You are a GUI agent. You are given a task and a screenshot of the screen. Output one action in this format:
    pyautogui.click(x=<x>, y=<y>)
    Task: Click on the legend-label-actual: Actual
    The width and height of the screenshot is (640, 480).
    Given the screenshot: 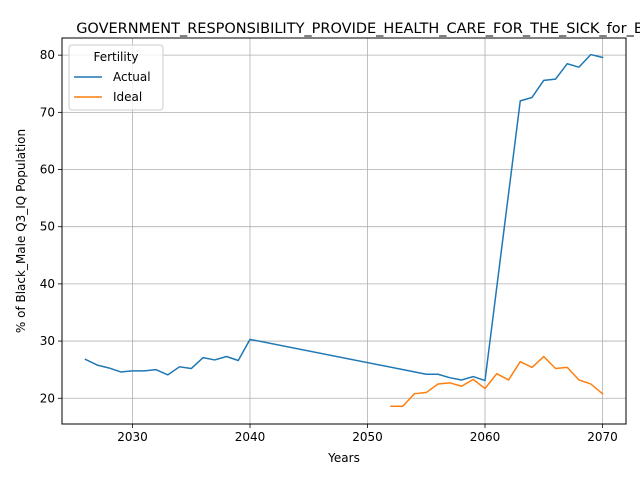 What is the action you would take?
    pyautogui.click(x=132, y=77)
    